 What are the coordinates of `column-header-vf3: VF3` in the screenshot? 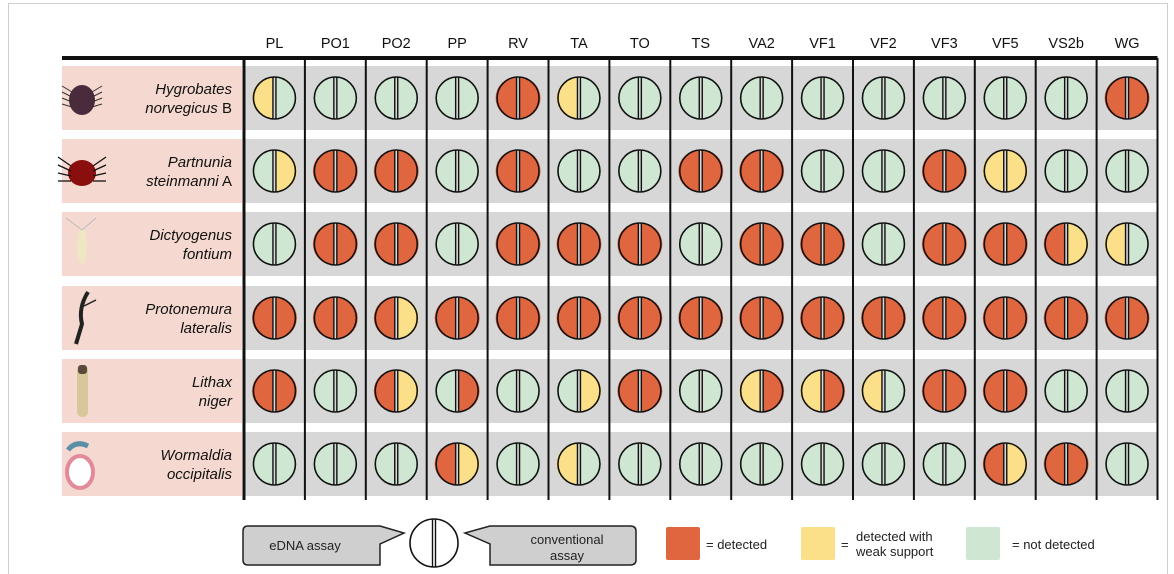 It's located at (944, 44).